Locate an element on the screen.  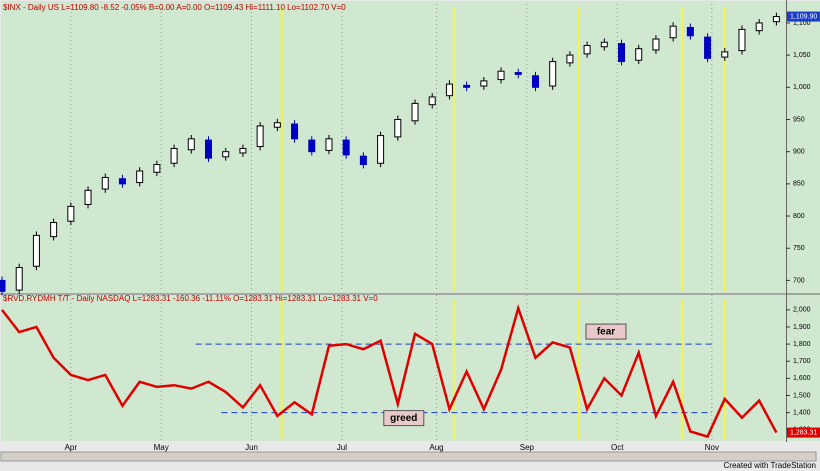
y-tick-label: 1,100 is located at coordinates (802, 23).